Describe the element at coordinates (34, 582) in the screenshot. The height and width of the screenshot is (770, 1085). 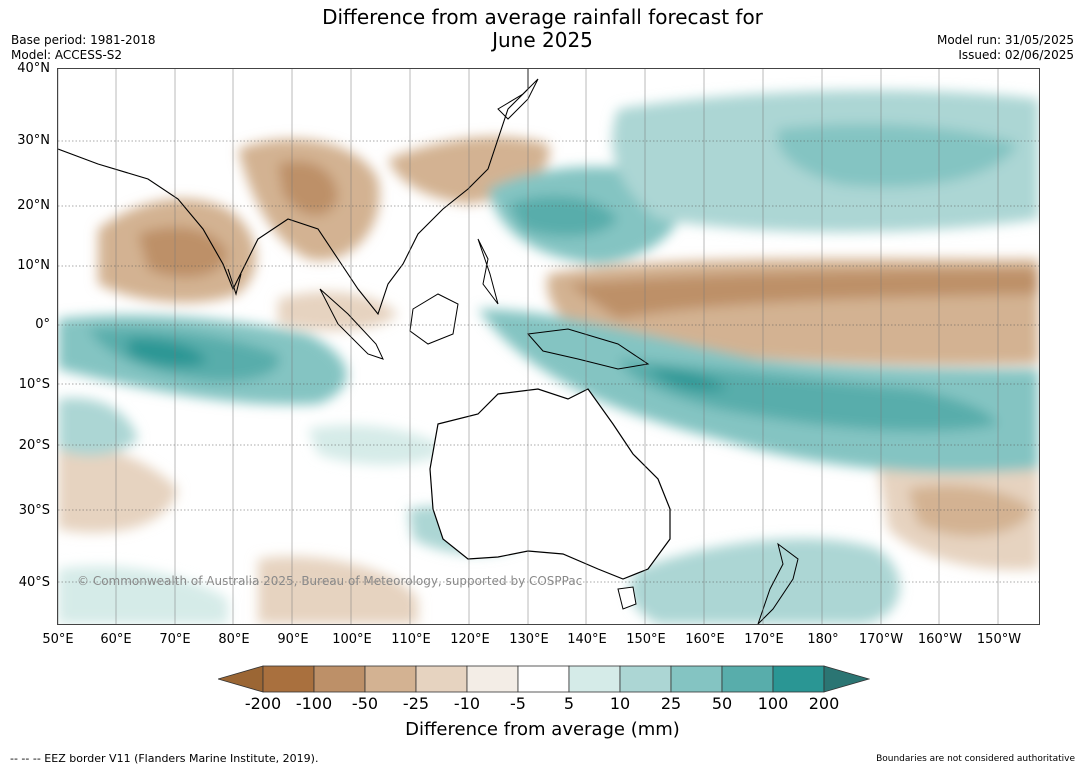
I see `lat-label-40s: 40°S` at that location.